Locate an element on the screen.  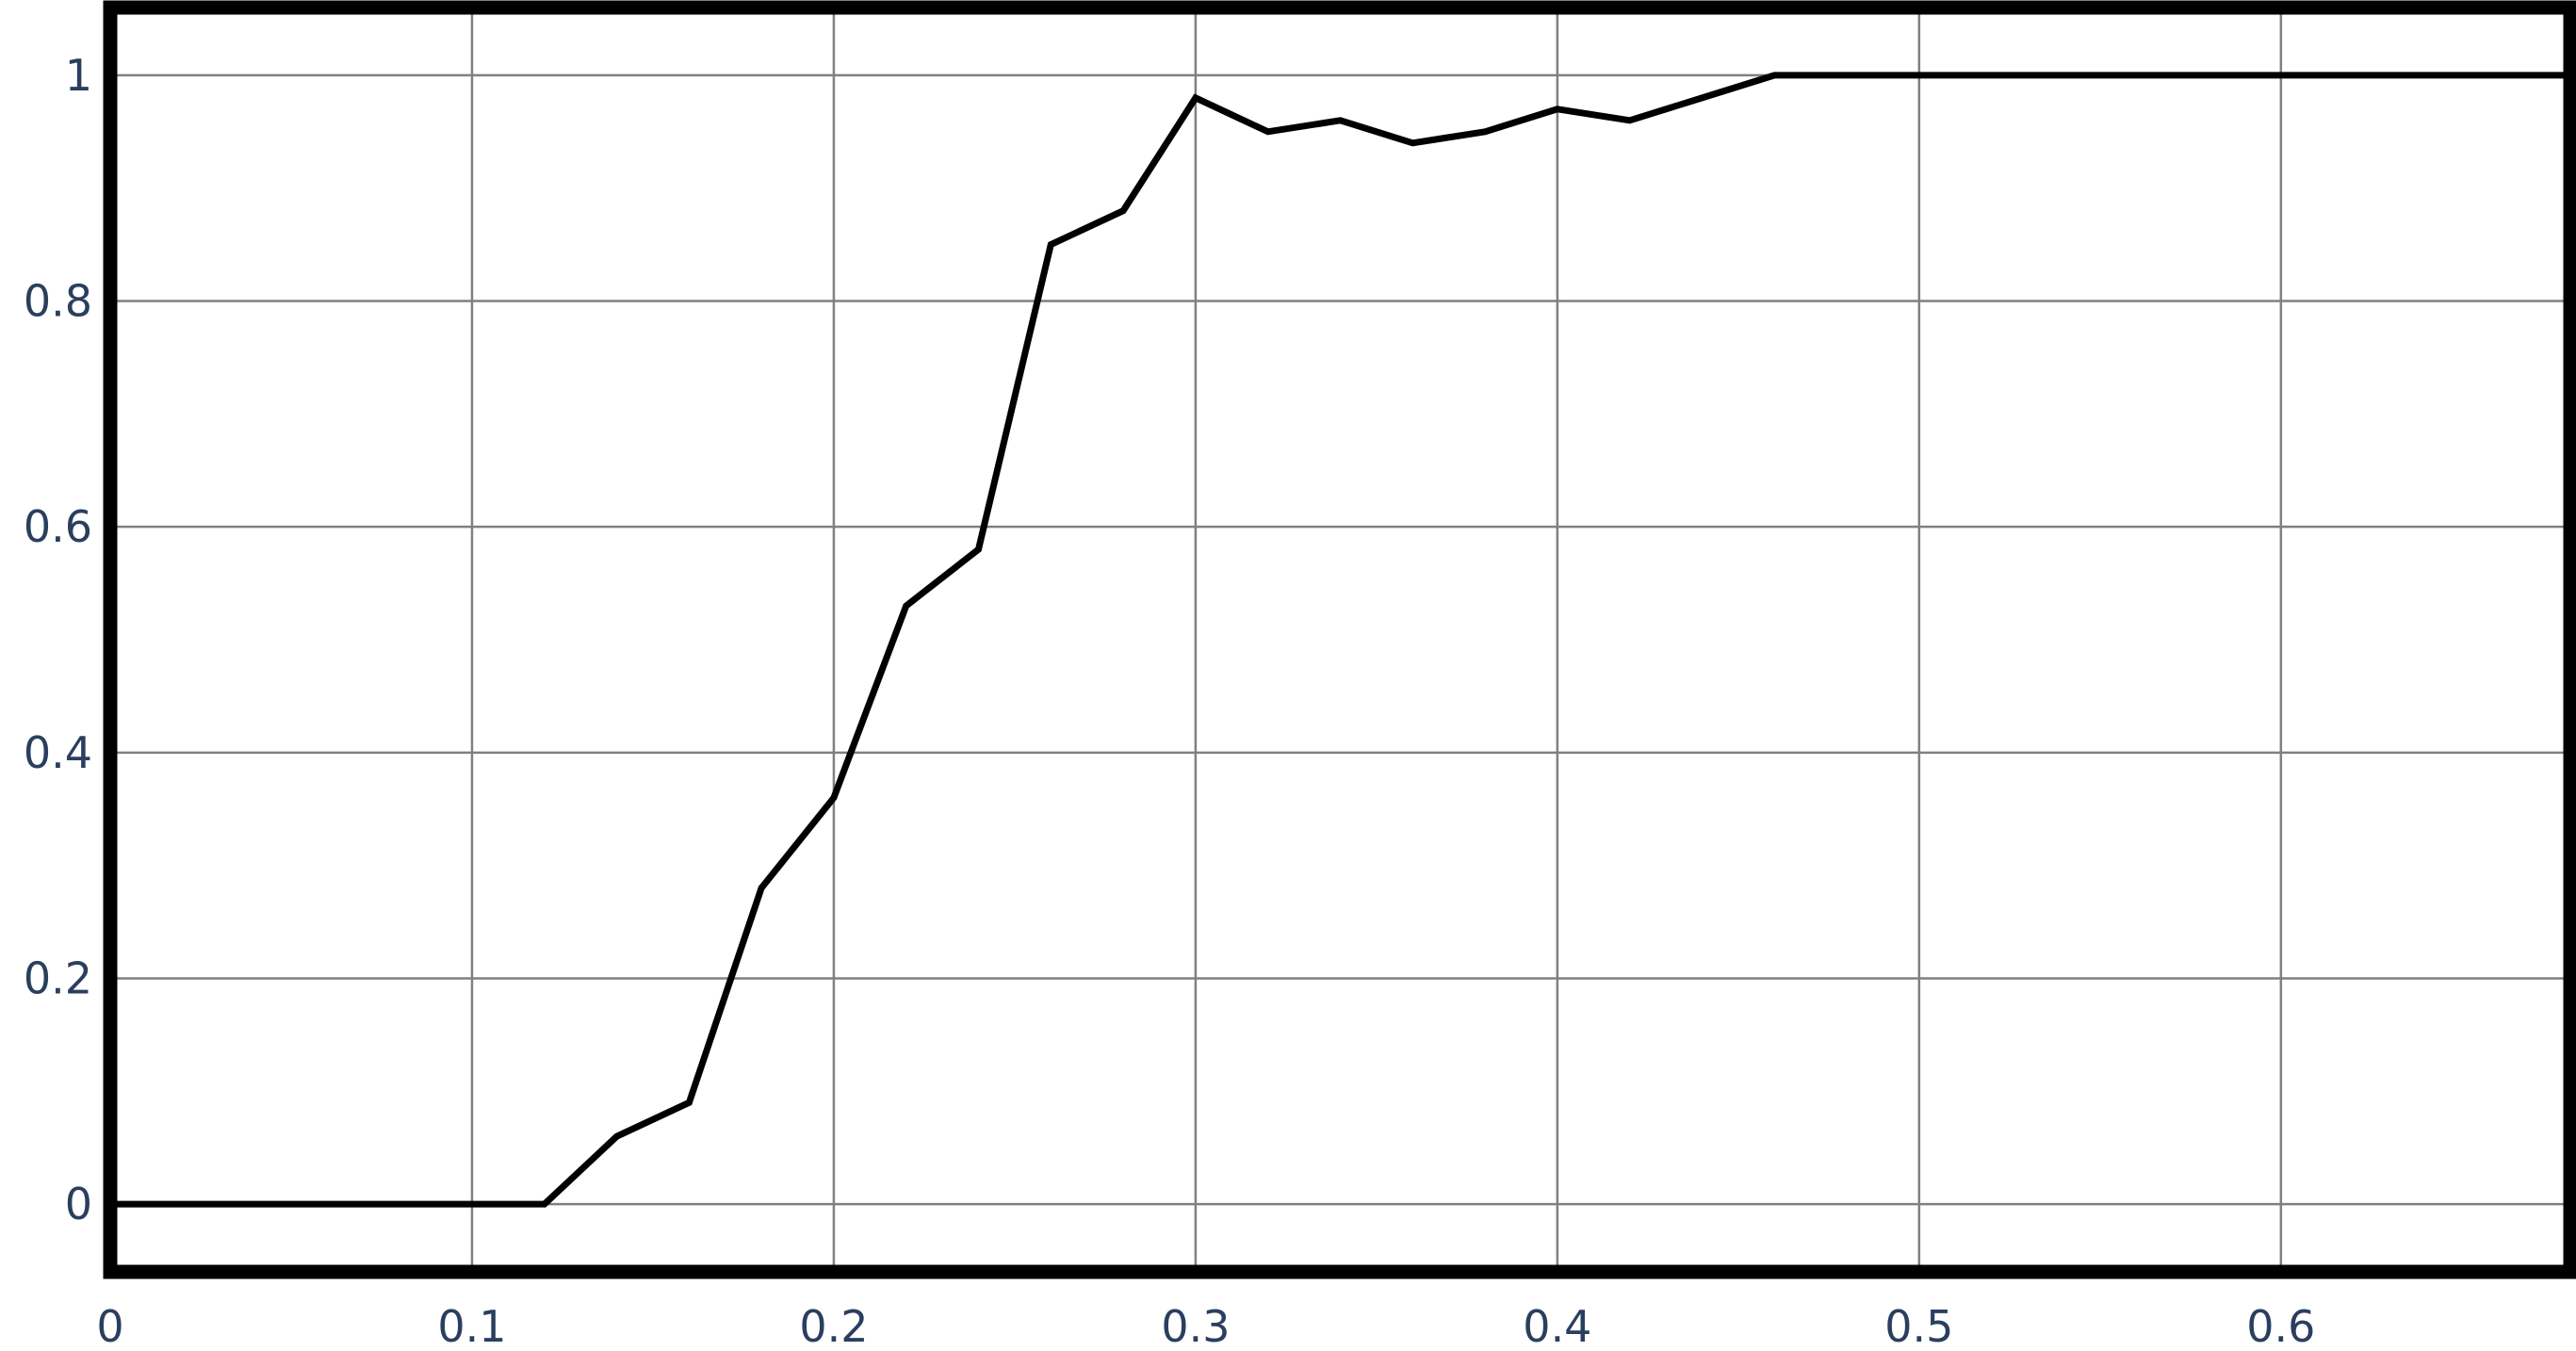
x-tick-label: 0.3 is located at coordinates (1195, 1326).